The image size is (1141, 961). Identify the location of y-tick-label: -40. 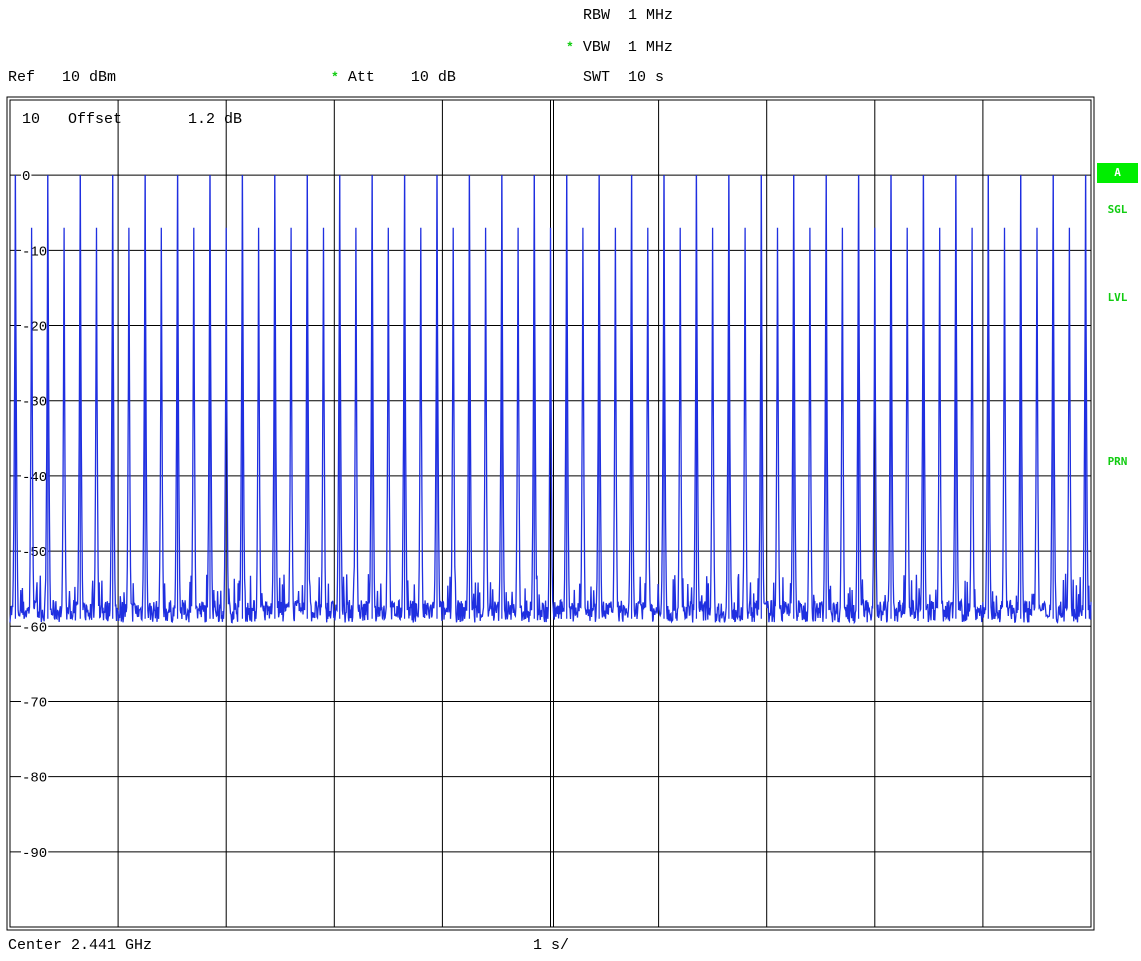
(34, 478).